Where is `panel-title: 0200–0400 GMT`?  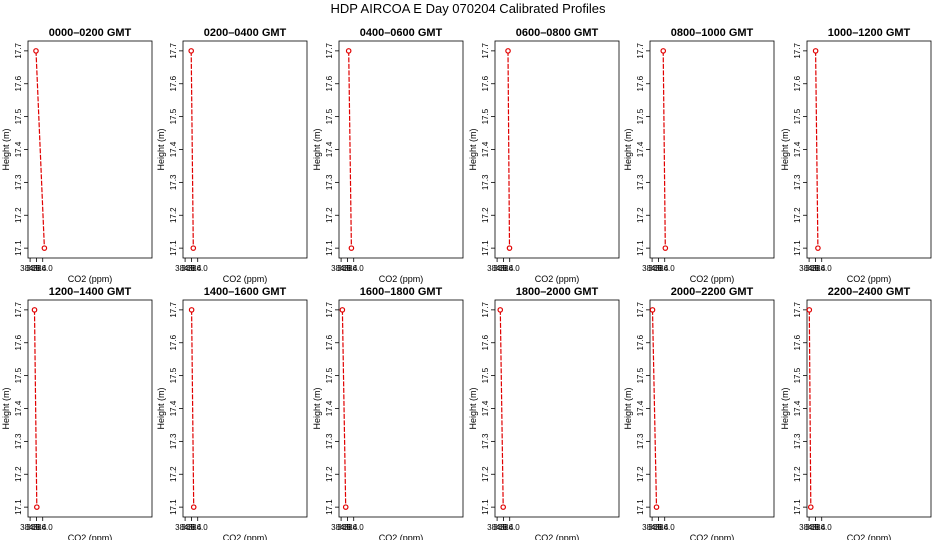
panel-title: 0200–0400 GMT is located at coordinates (245, 33).